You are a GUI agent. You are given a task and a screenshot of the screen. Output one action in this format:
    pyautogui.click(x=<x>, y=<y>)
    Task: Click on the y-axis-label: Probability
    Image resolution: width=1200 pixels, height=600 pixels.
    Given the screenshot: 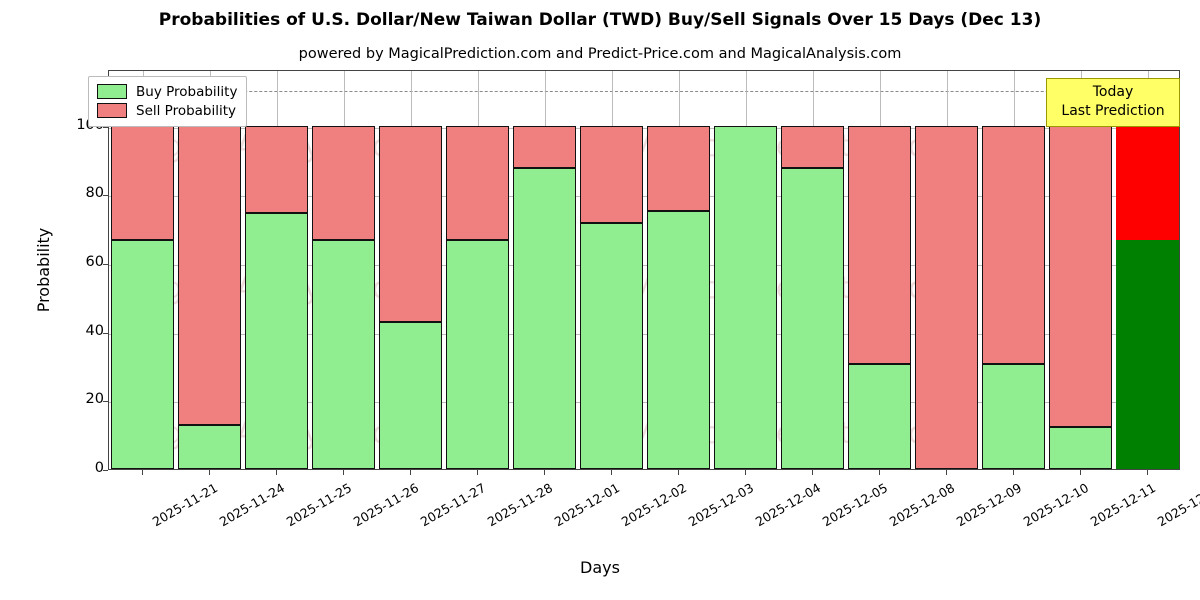 What is the action you would take?
    pyautogui.click(x=43, y=270)
    